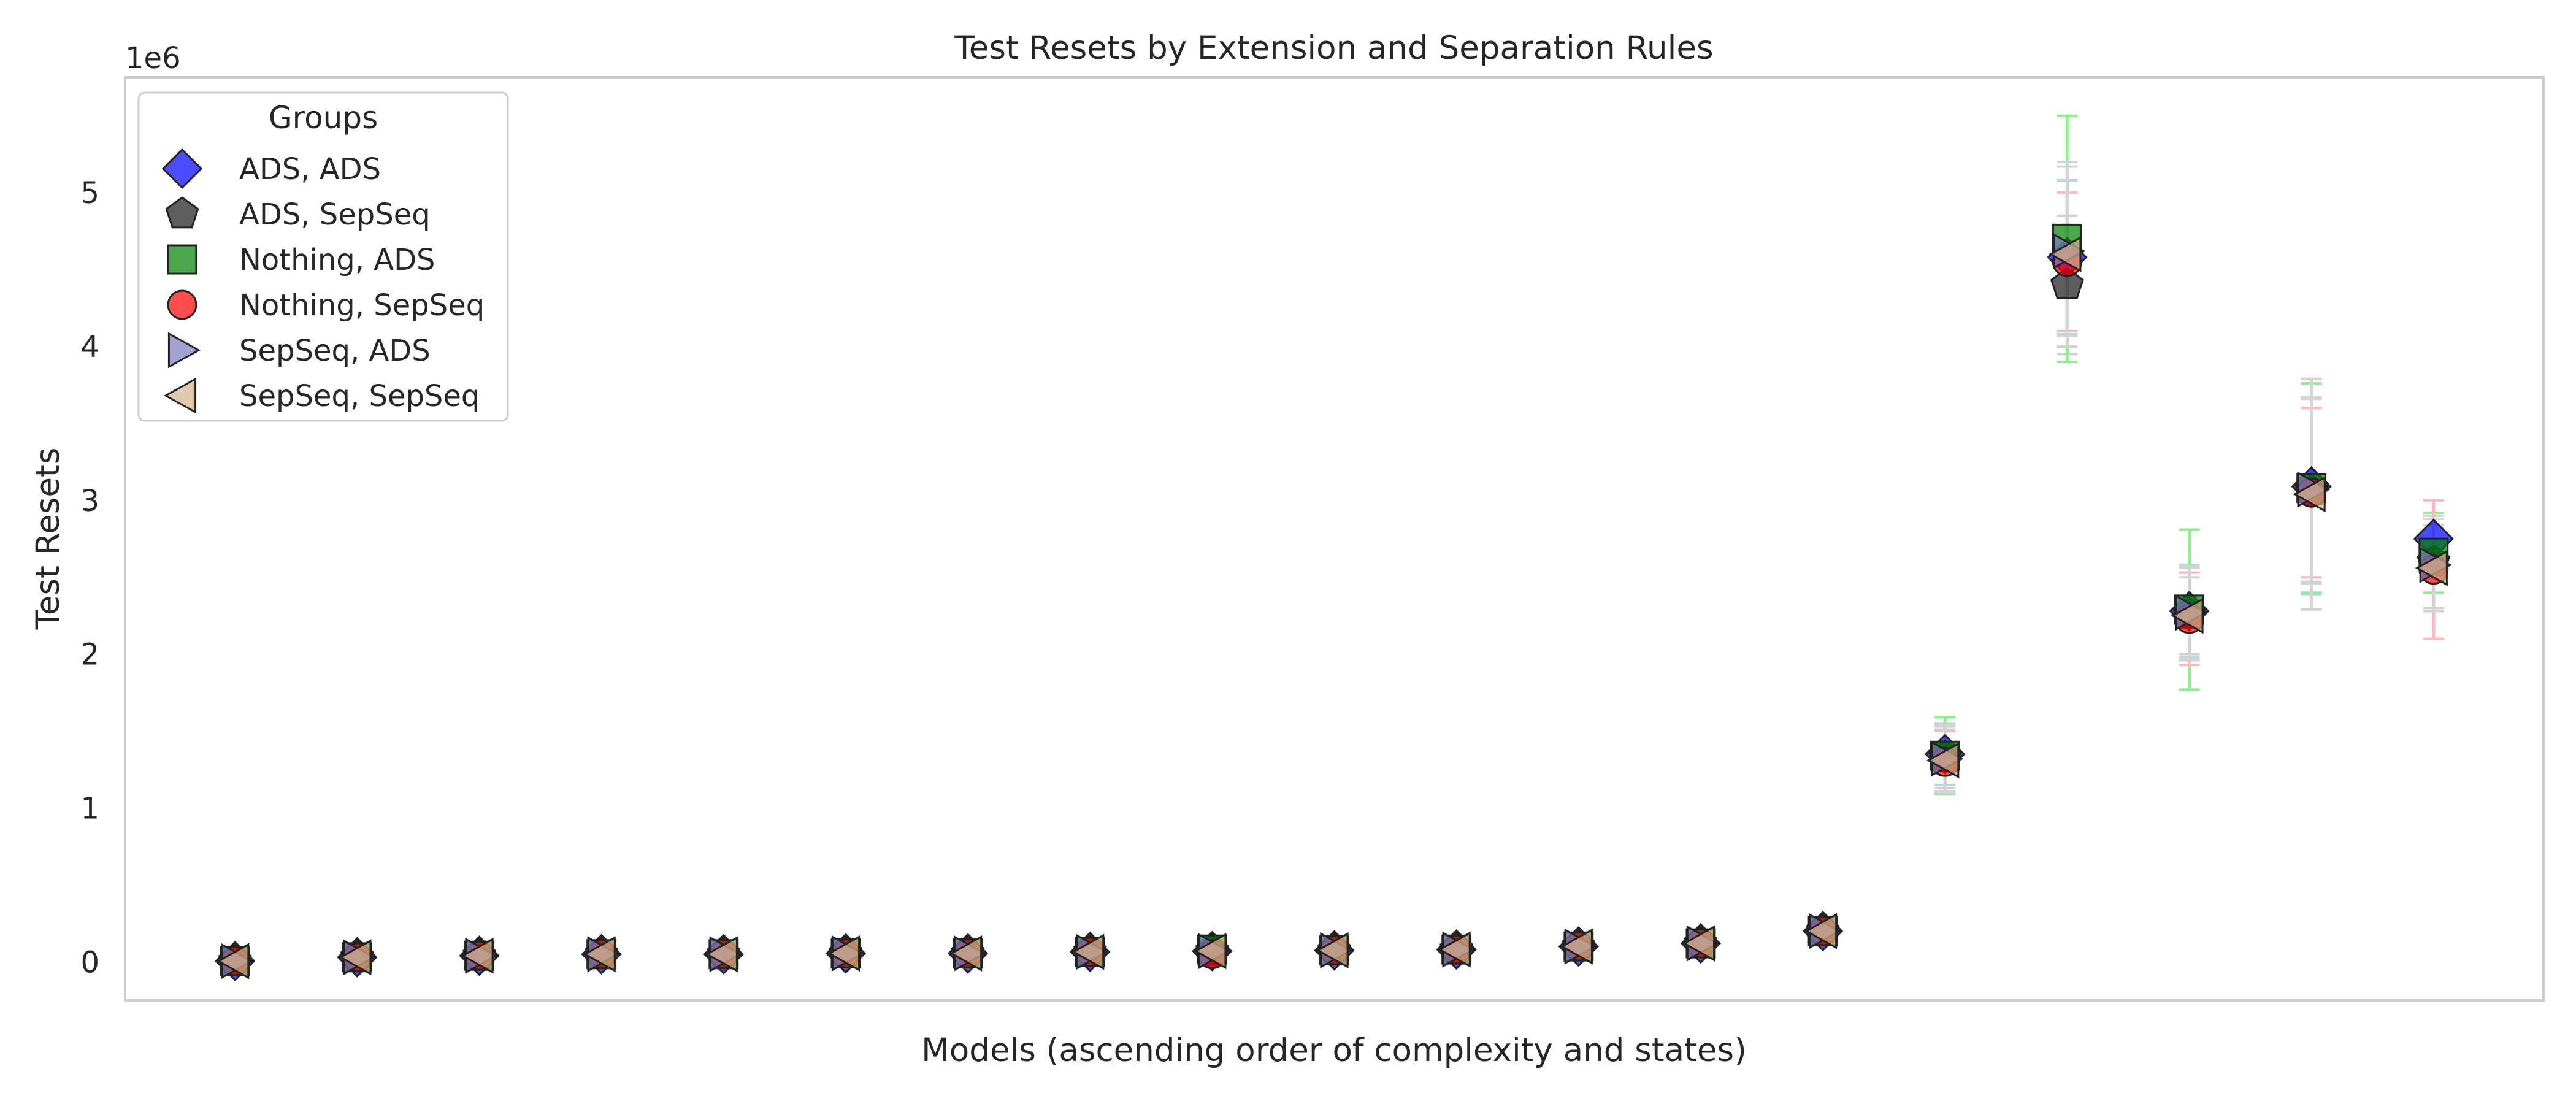 Image resolution: width=2576 pixels, height=1104 pixels. Describe the element at coordinates (89, 962) in the screenshot. I see `y-tick-label: 0` at that location.